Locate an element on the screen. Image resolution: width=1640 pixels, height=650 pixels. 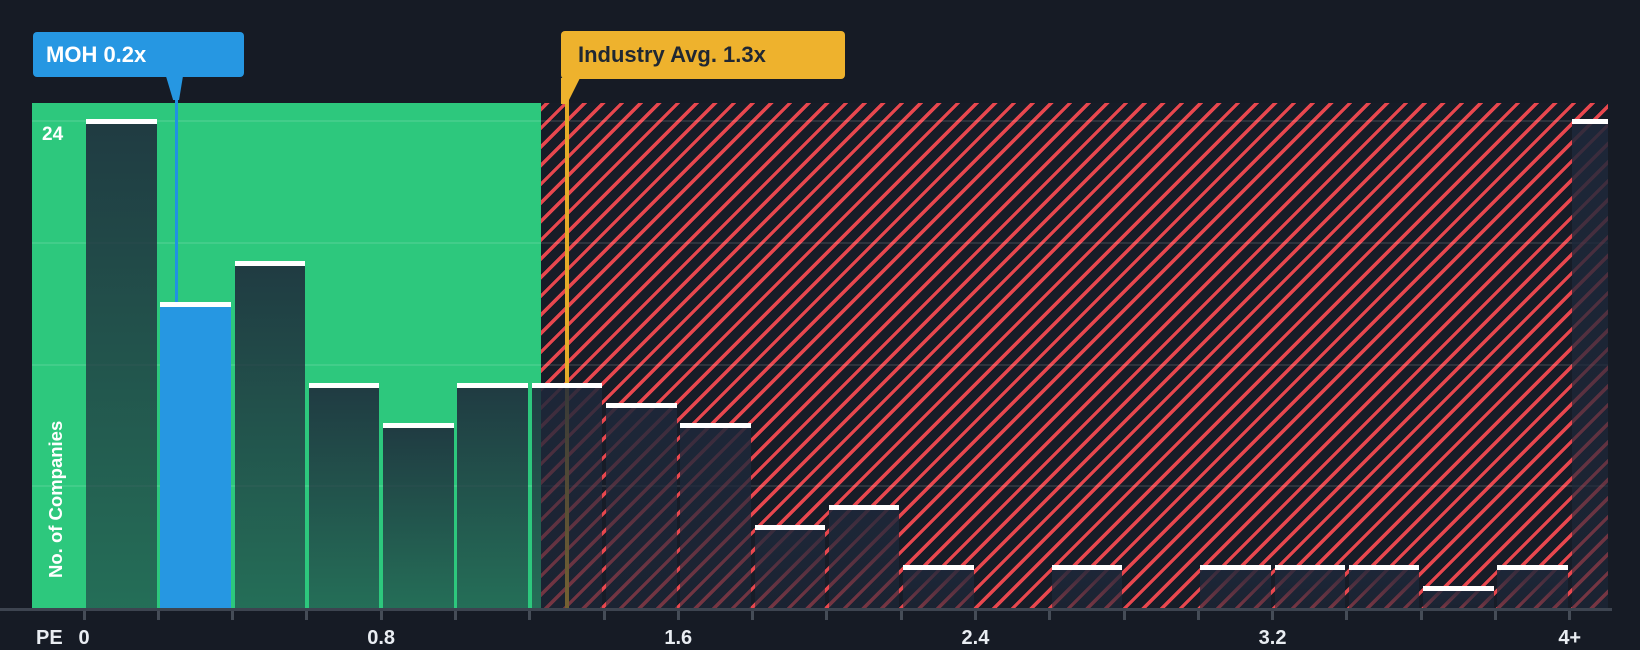
company-callout-pointer is located at coordinates (174, 88).